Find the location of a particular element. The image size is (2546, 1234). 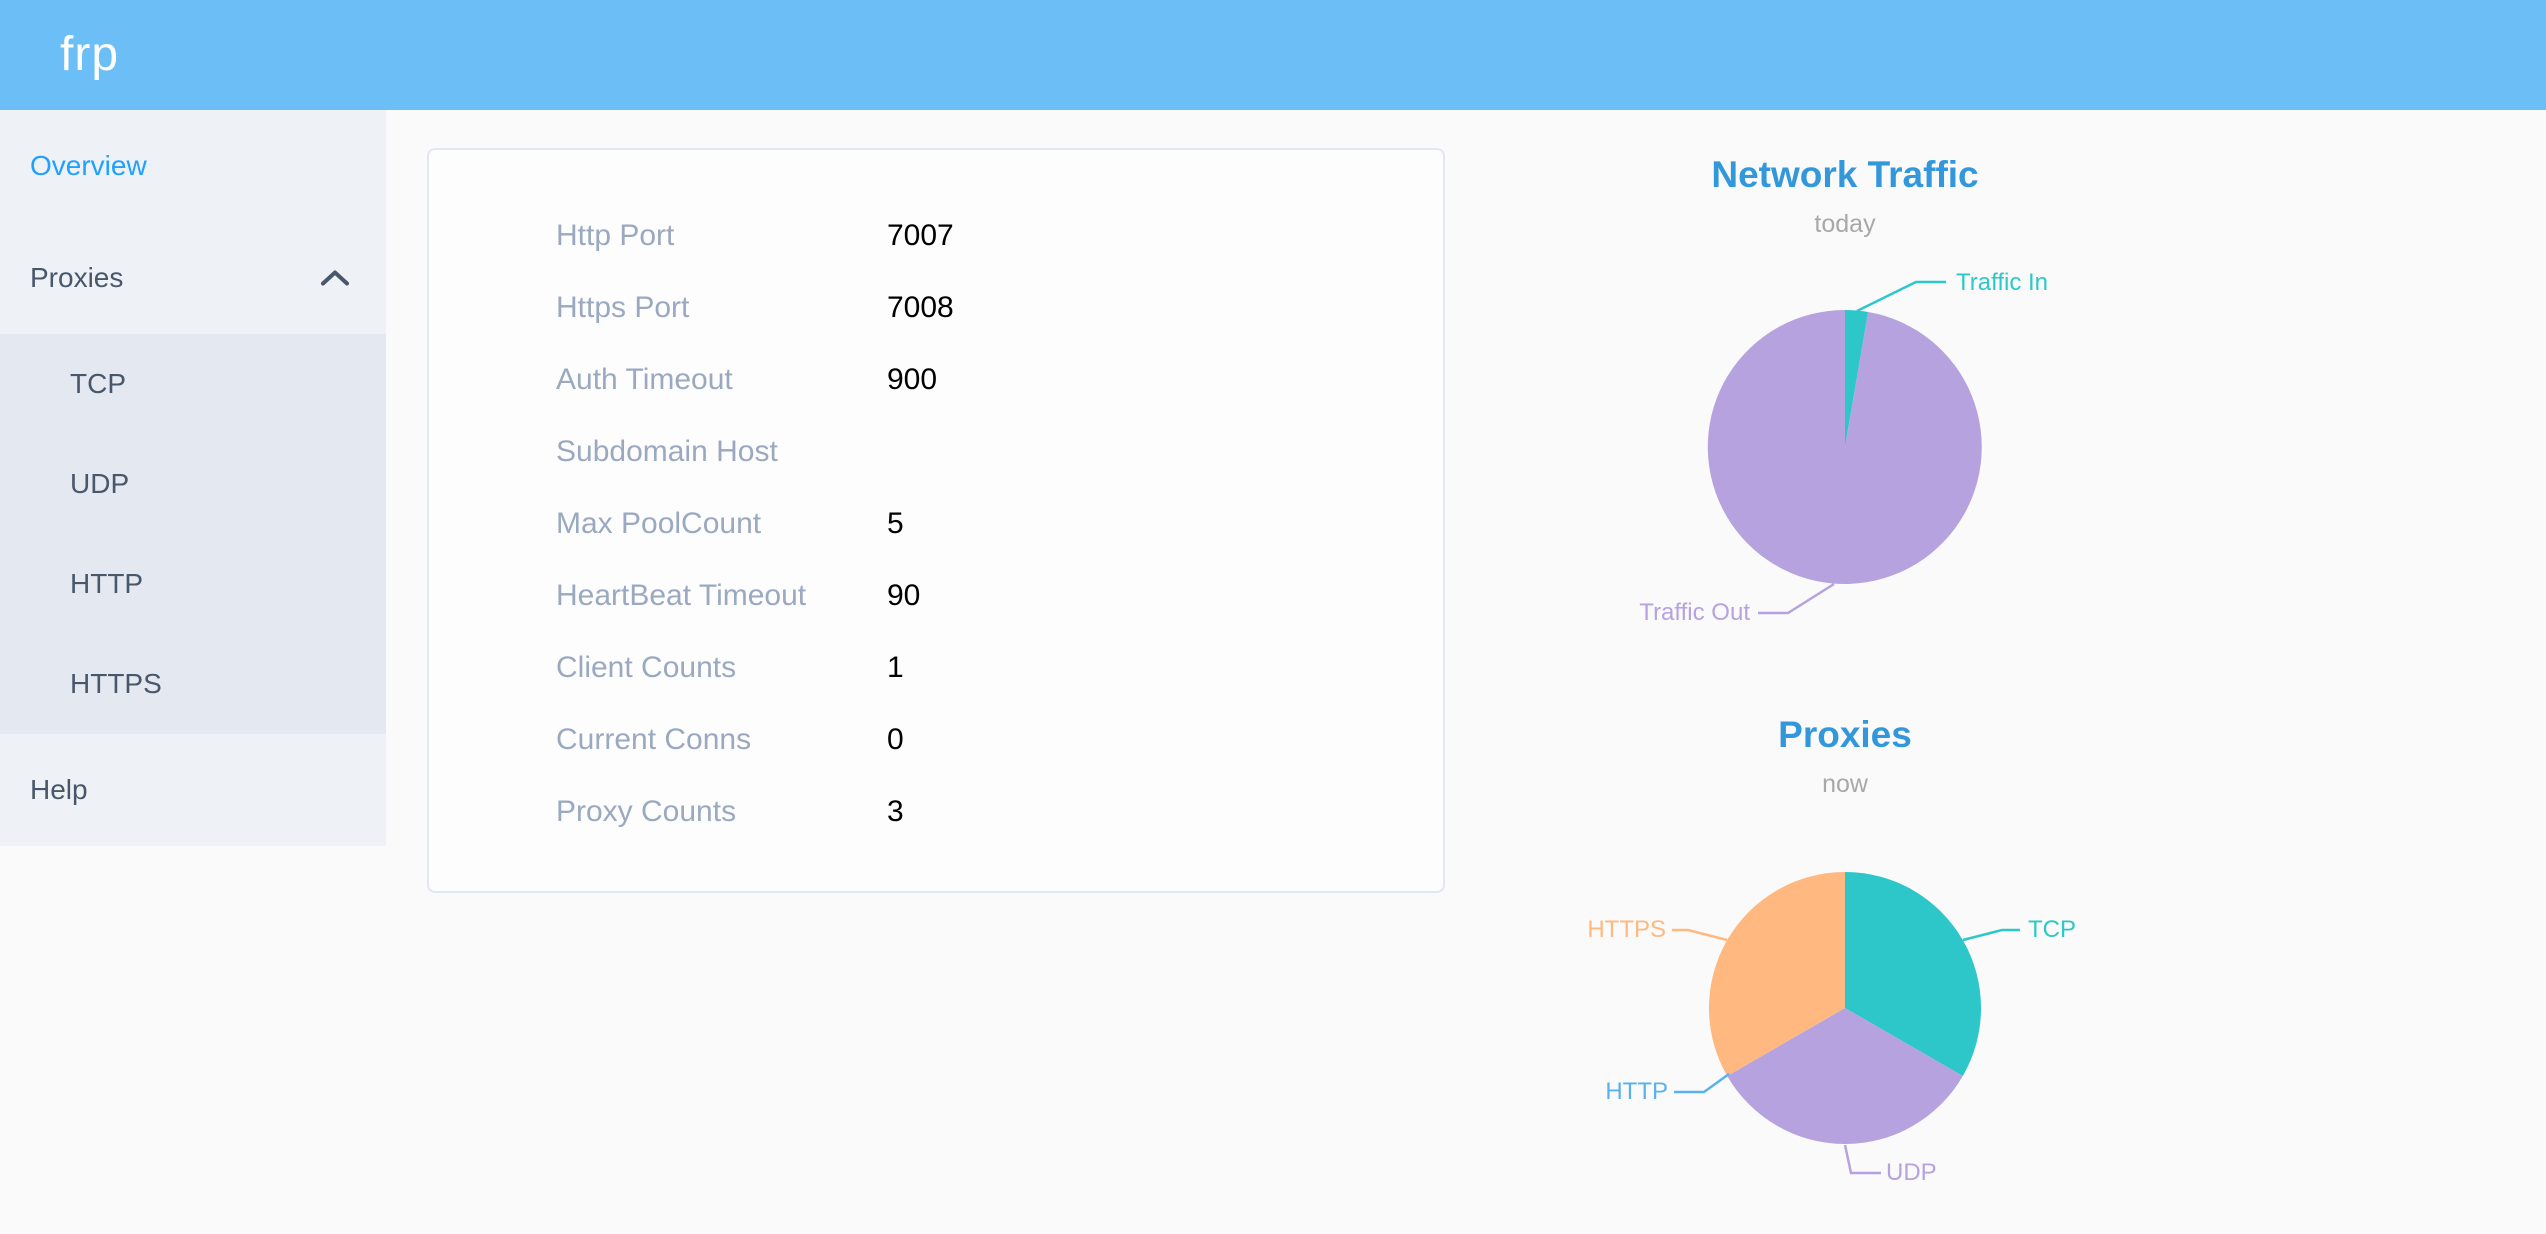

sidebar-item-http-label: HTTP is located at coordinates (107, 583).